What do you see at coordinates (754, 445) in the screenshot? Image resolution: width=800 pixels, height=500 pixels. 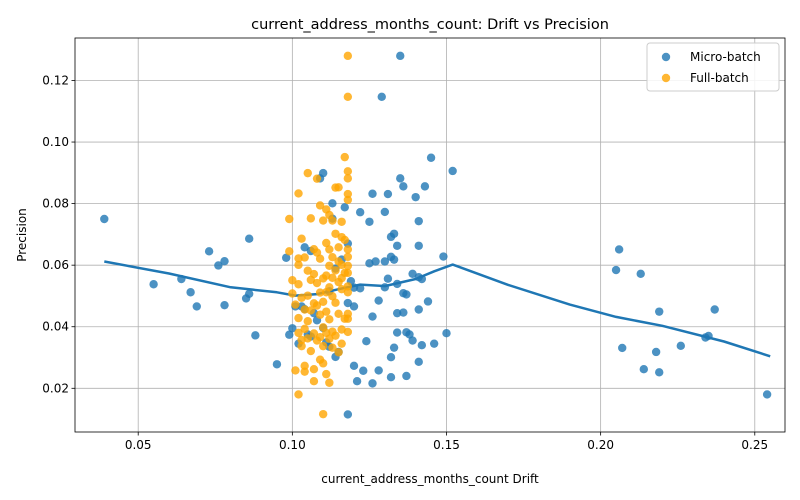 I see `x-tick-label: 0.25` at bounding box center [754, 445].